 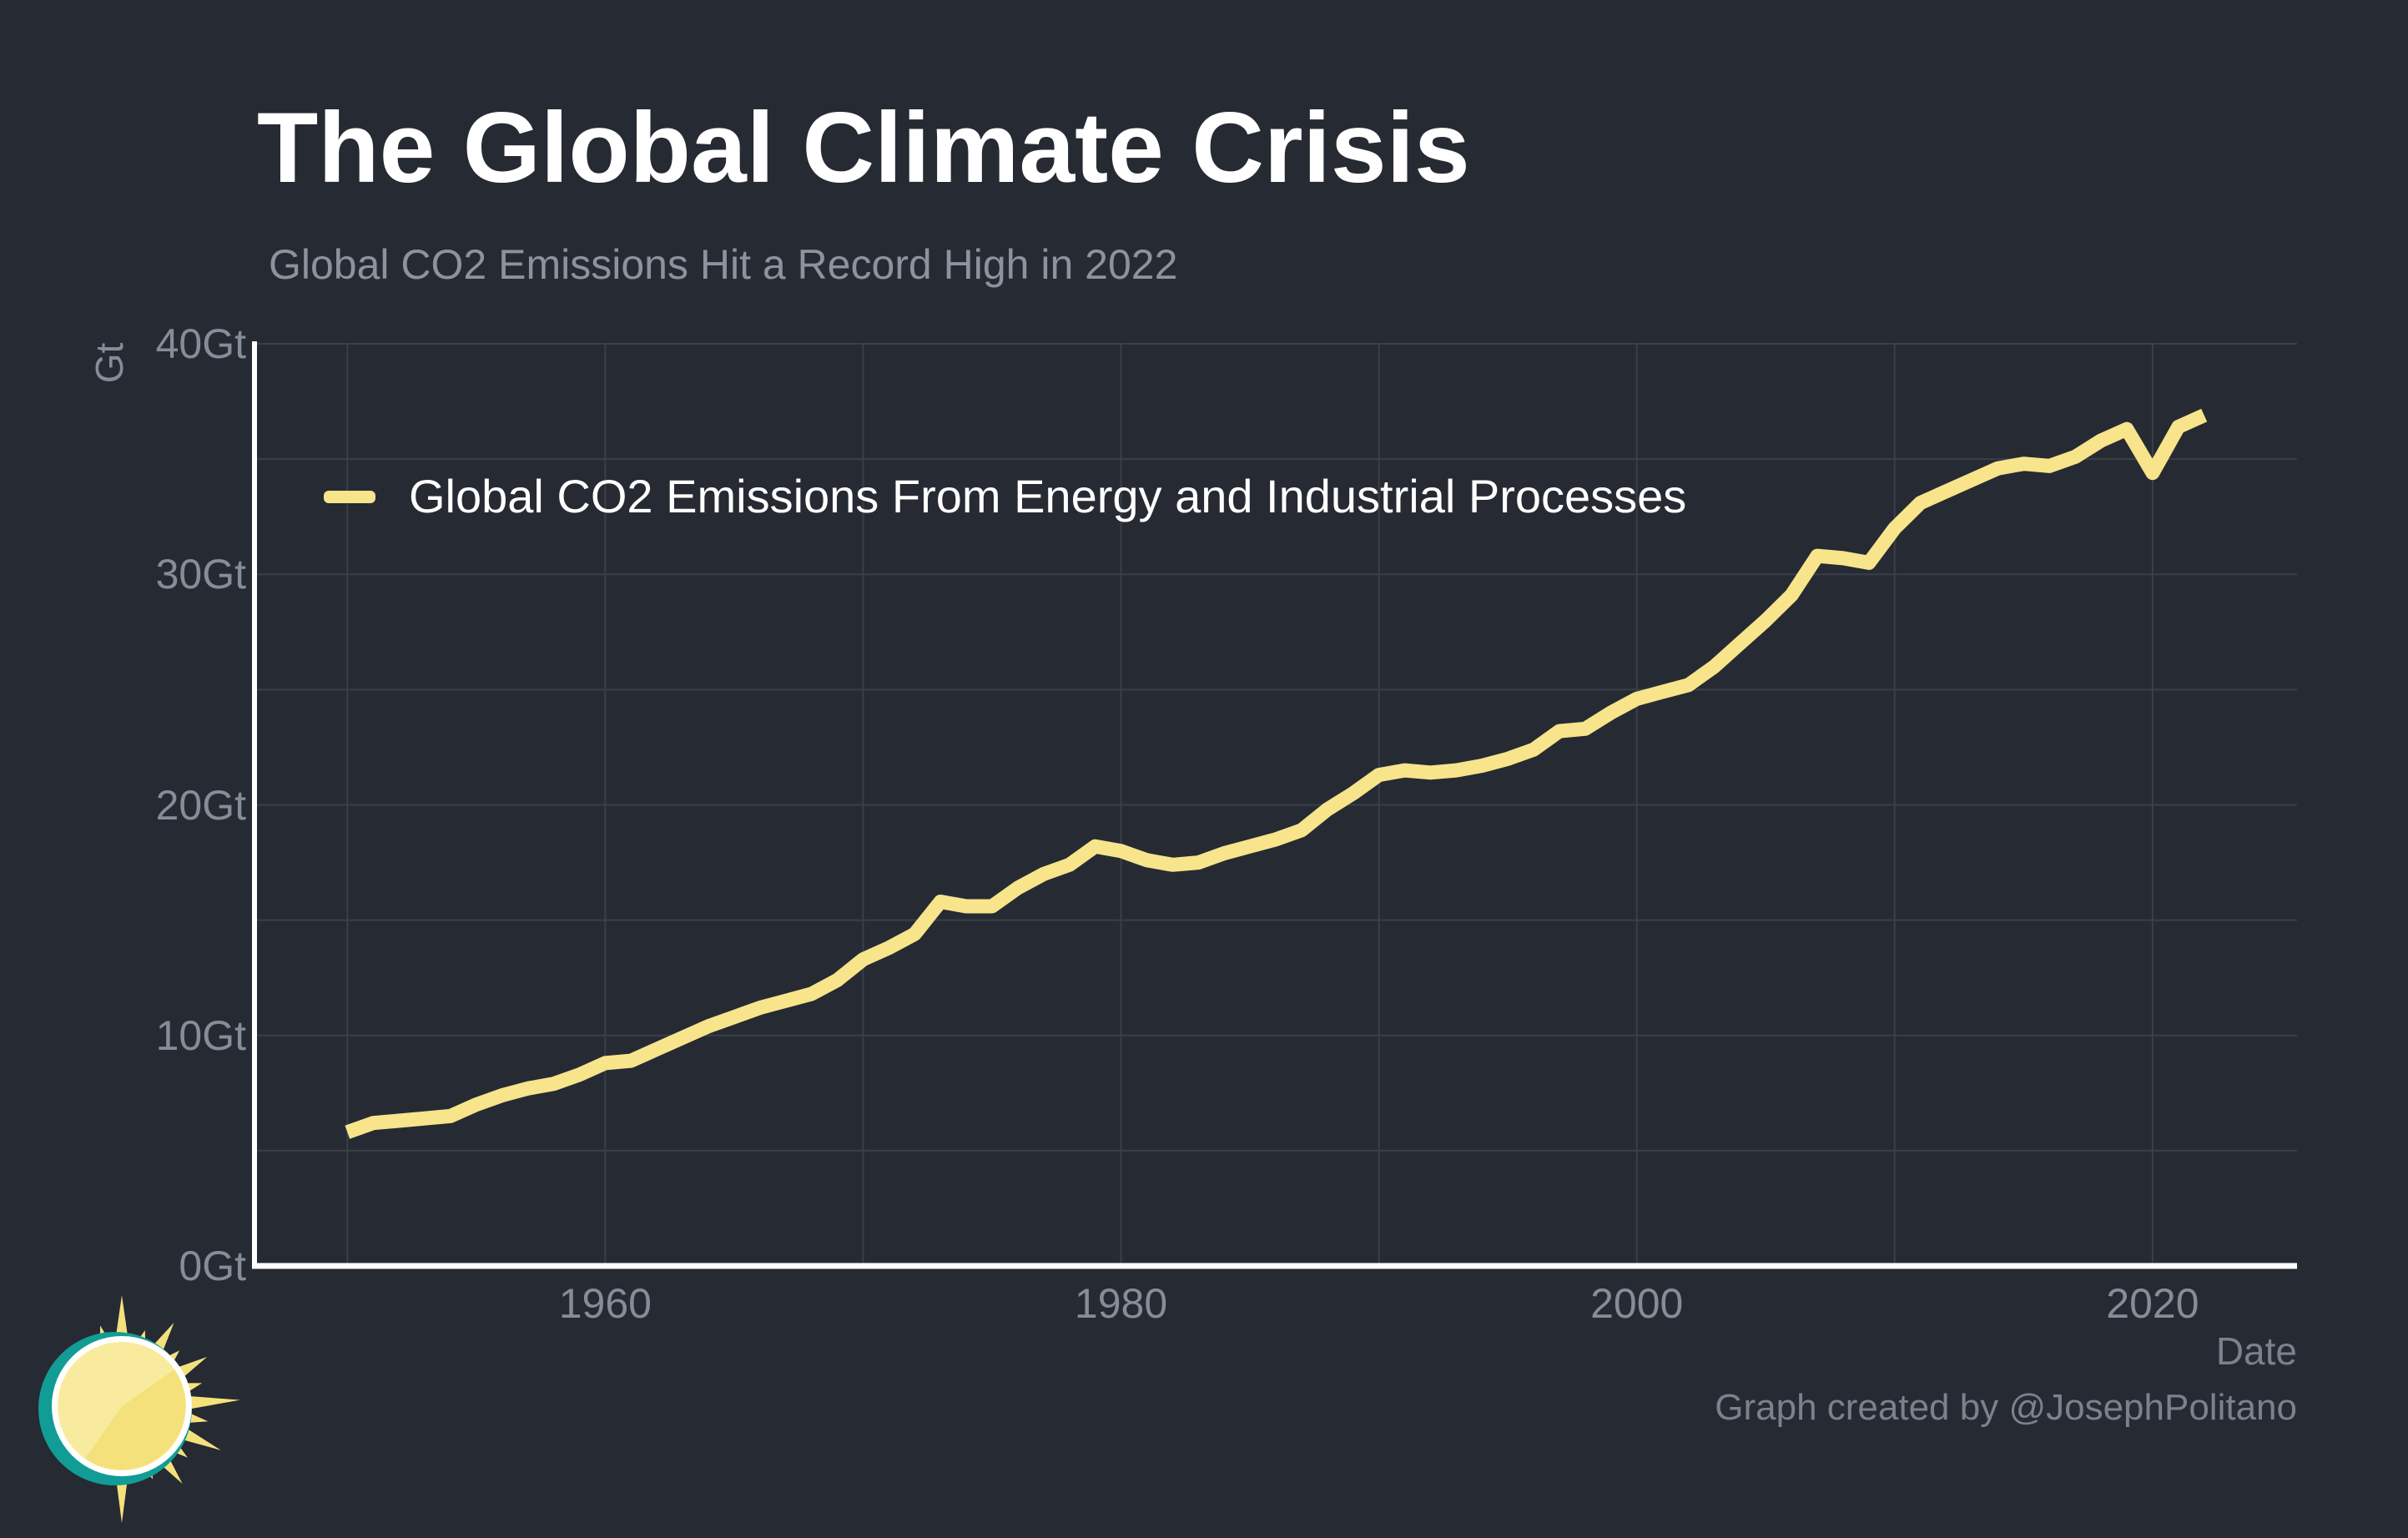 What do you see at coordinates (139, 1409) in the screenshot?
I see `sun-logo` at bounding box center [139, 1409].